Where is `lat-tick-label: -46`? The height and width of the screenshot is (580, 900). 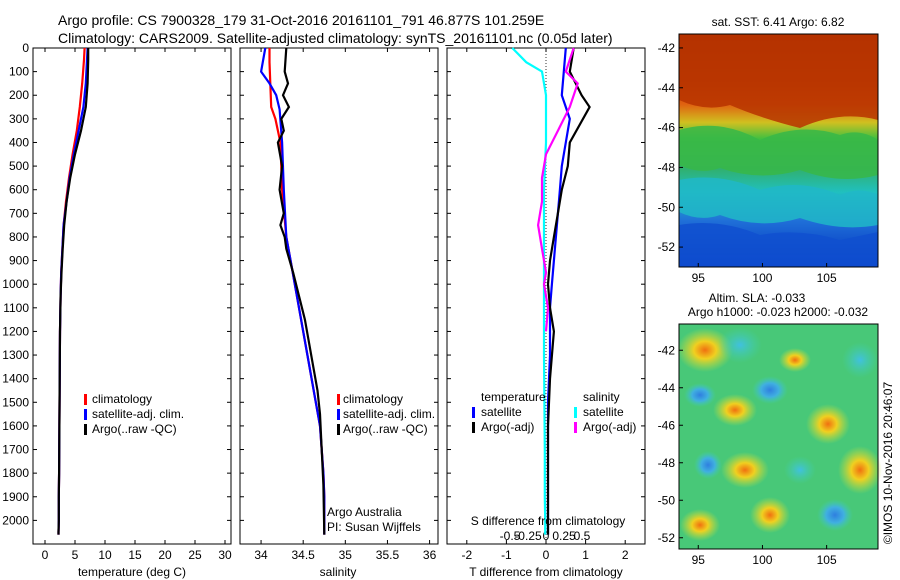 lat-tick-label: -46 is located at coordinates (667, 128).